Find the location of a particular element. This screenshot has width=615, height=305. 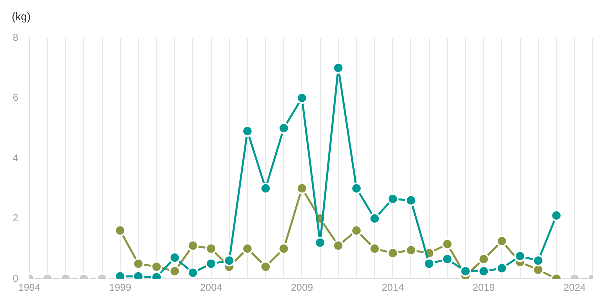

x-tick-label: 1994 is located at coordinates (30, 288).